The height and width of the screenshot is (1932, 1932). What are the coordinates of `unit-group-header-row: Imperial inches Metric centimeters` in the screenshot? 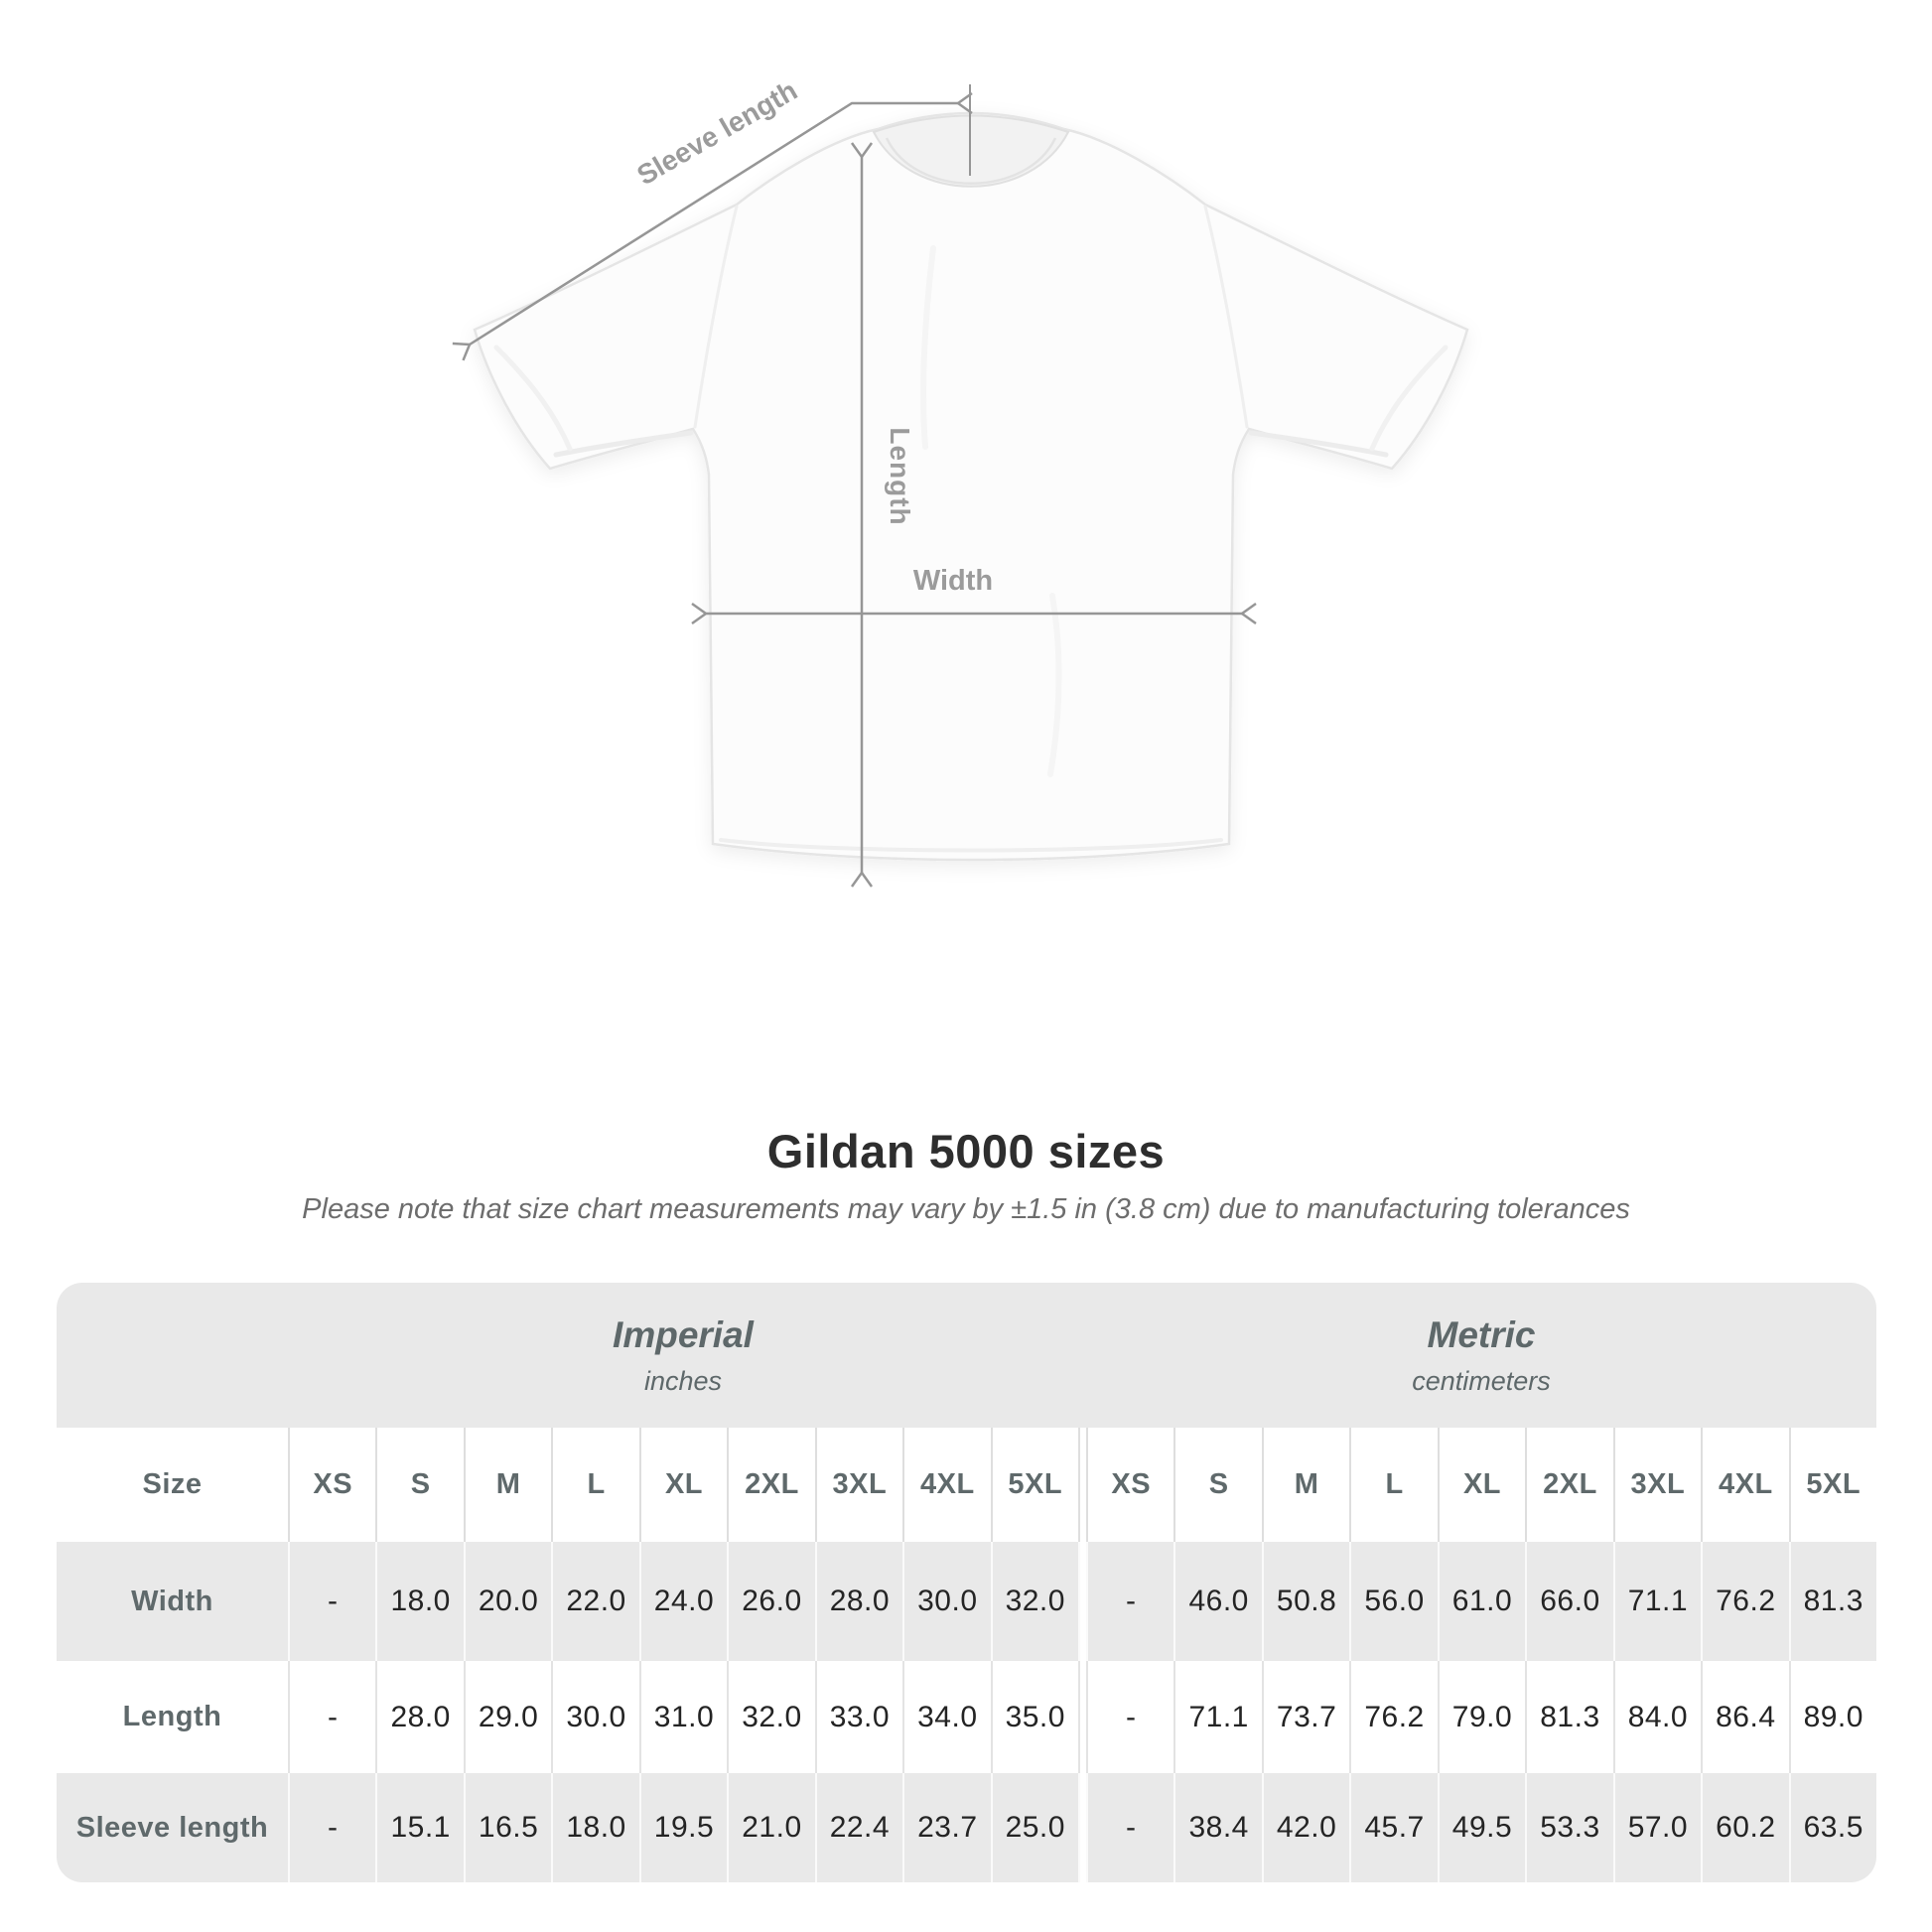 It's located at (967, 1355).